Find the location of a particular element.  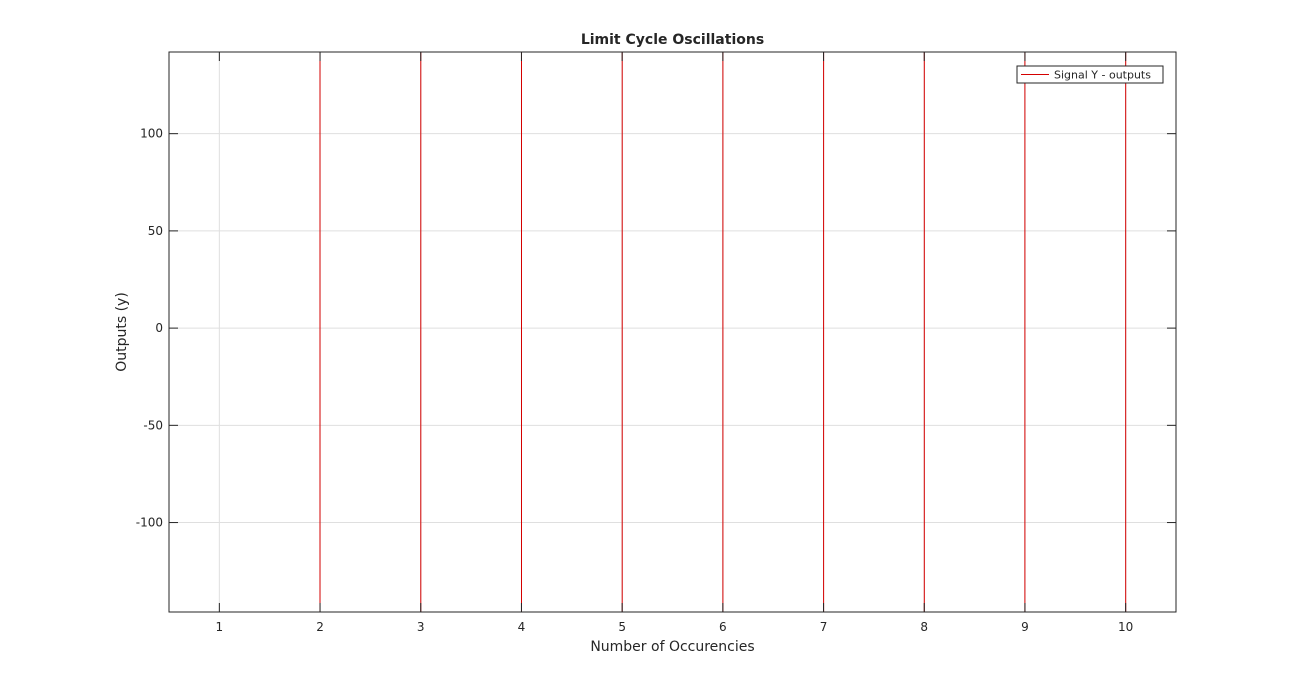

y-tick-label: 100 is located at coordinates (151, 134).